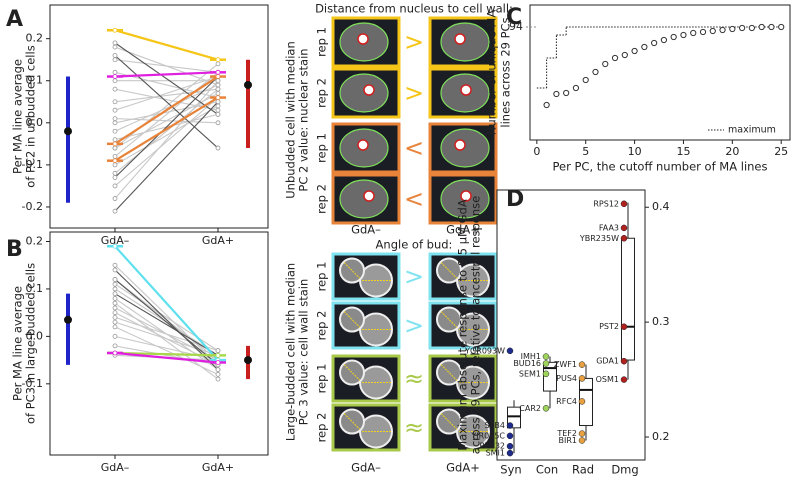  What do you see at coordinates (609, 326) in the screenshot?
I see `point-label: PST2` at bounding box center [609, 326].